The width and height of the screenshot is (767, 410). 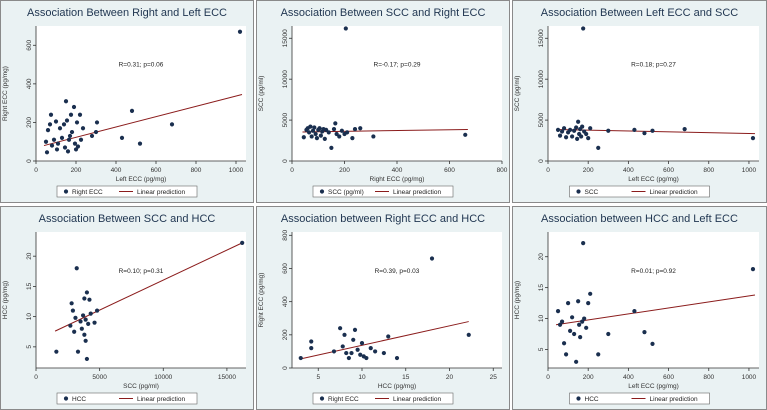 What do you see at coordinates (343, 399) in the screenshot?
I see `legend-label-series: Right ECC` at bounding box center [343, 399].